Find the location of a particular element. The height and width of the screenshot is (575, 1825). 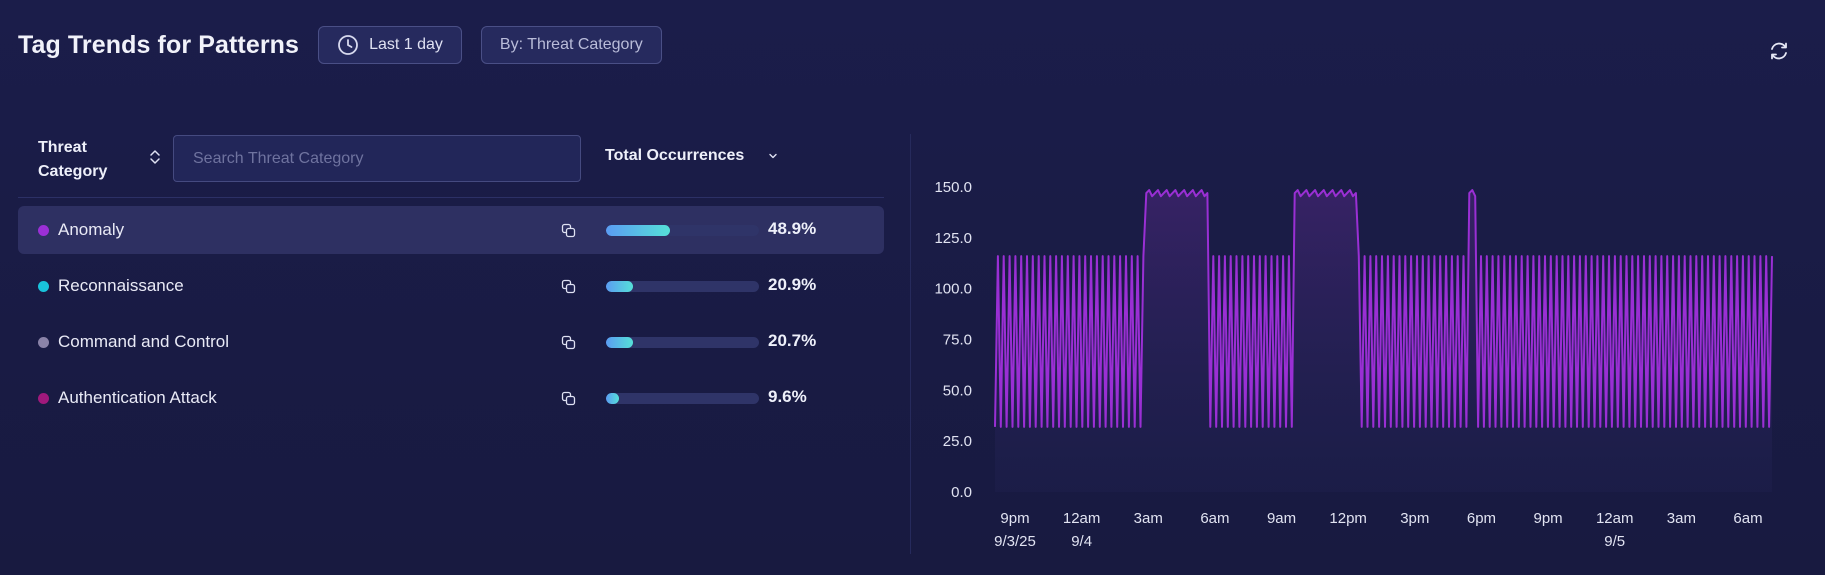

panel-divider is located at coordinates (910, 344).